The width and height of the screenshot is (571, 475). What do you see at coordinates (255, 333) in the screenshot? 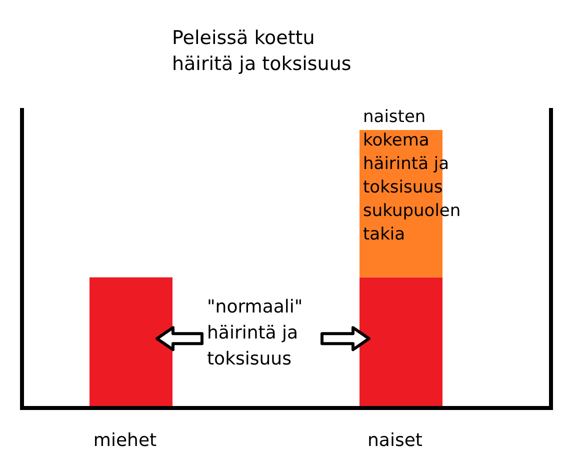
I see `series-label: "normaali" häirintä ja toksisuus` at bounding box center [255, 333].